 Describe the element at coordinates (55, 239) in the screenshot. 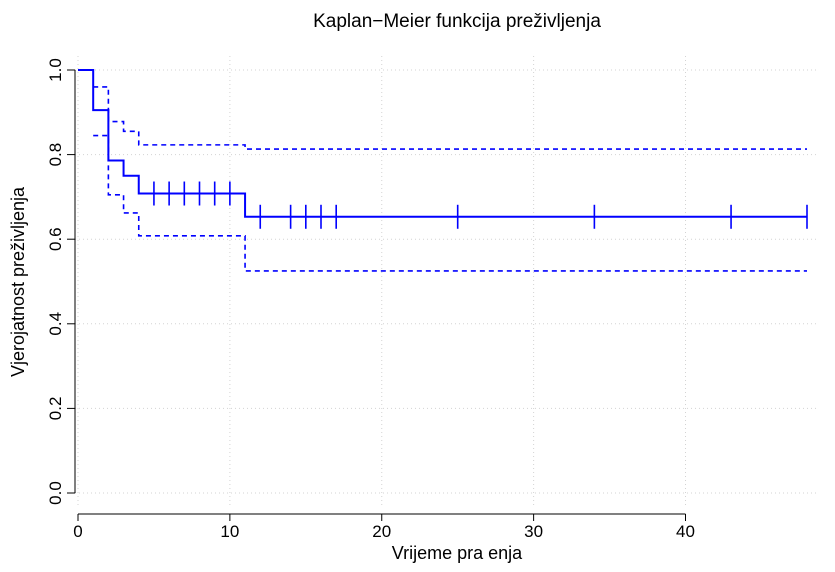

I see `y-tick-label: 0.6` at that location.